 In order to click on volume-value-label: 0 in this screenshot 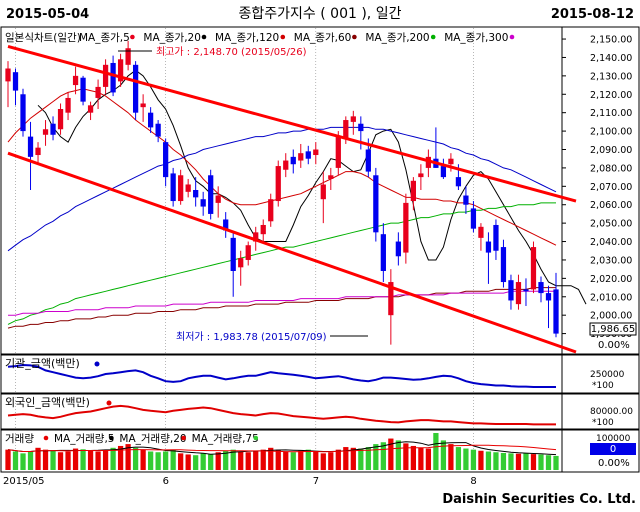, I will do `click(613, 449)`.